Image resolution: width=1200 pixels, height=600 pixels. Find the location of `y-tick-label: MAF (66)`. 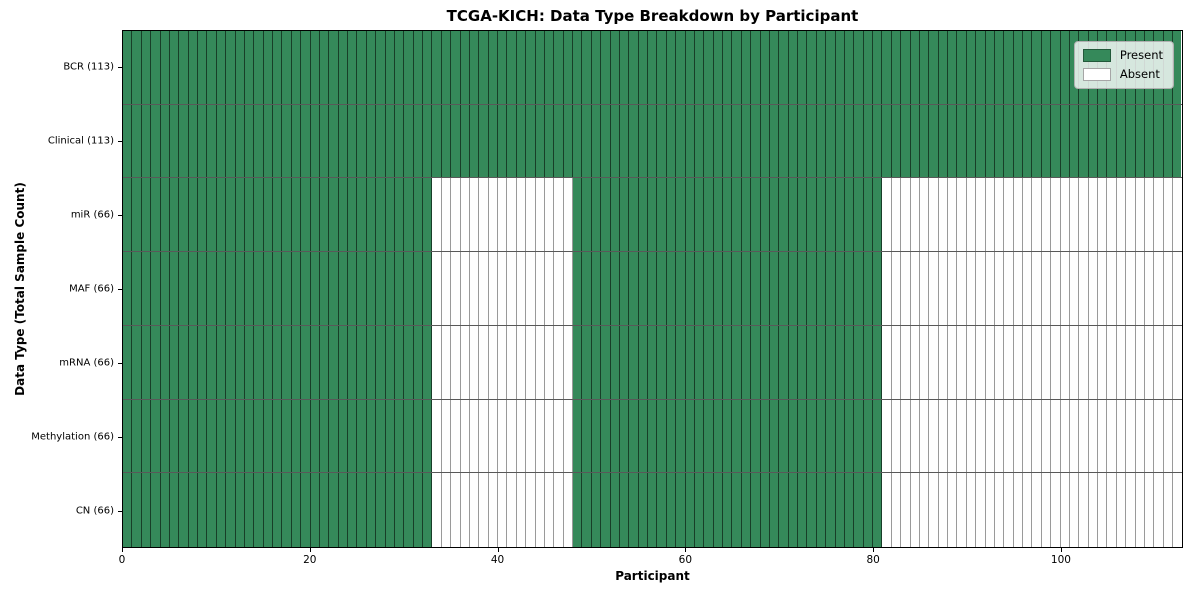

y-tick-label: MAF (66) is located at coordinates (91, 289).